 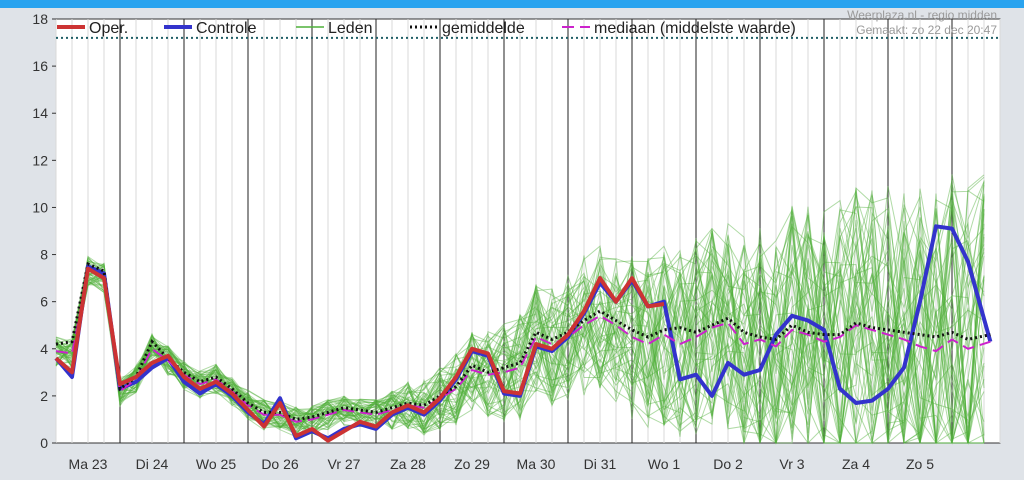 I want to click on legend-item-leden: Leden, so click(x=334, y=28).